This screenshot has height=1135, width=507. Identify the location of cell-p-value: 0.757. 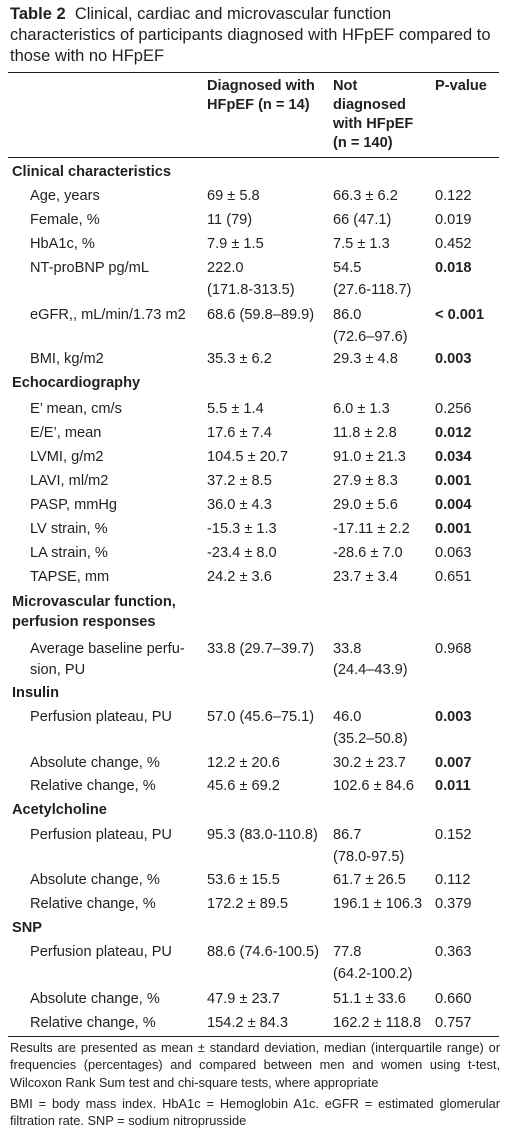
(453, 1023).